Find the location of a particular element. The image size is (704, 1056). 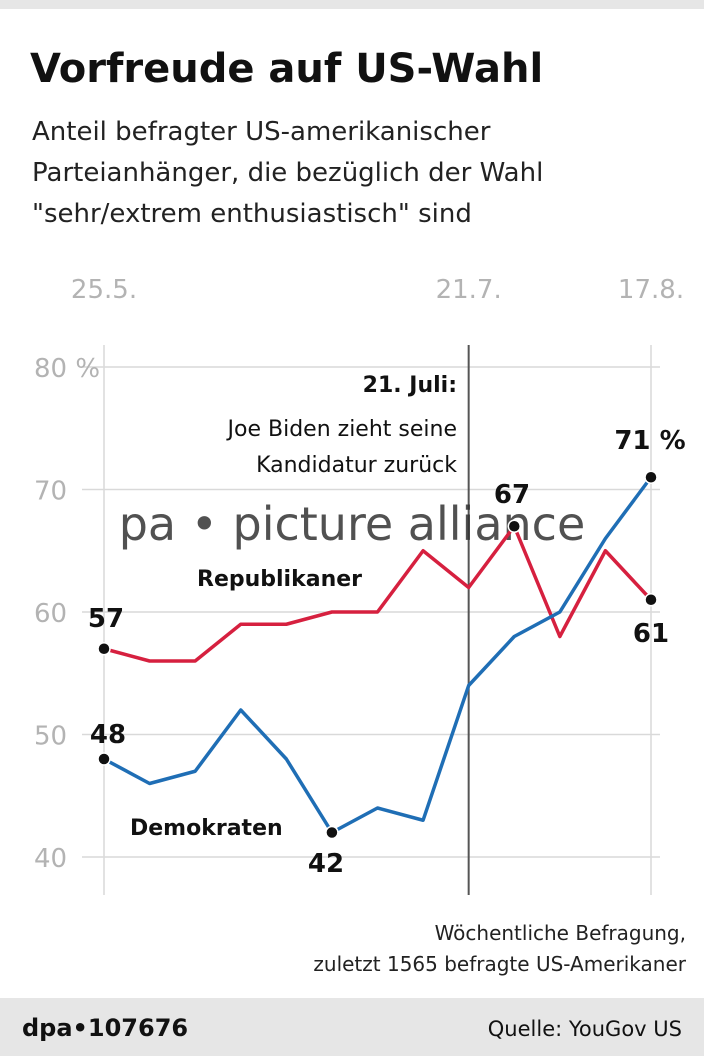

series-line is located at coordinates (378, 593).